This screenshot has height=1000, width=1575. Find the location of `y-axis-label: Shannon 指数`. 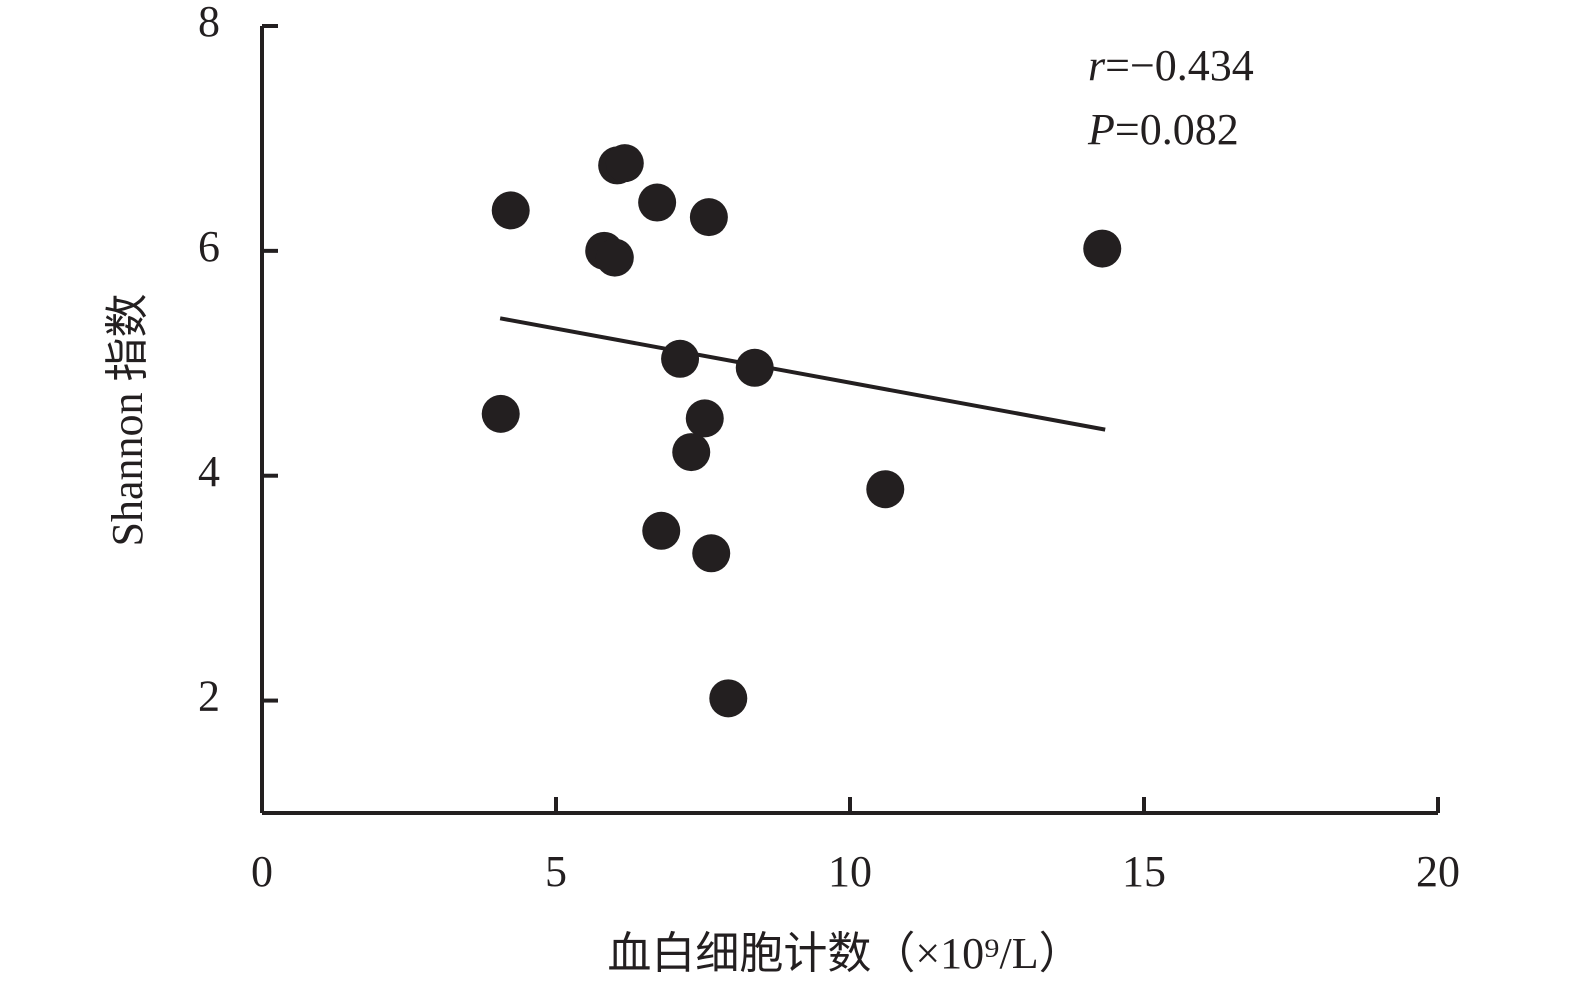

y-axis-label: Shannon 指数 is located at coordinates (127, 420).